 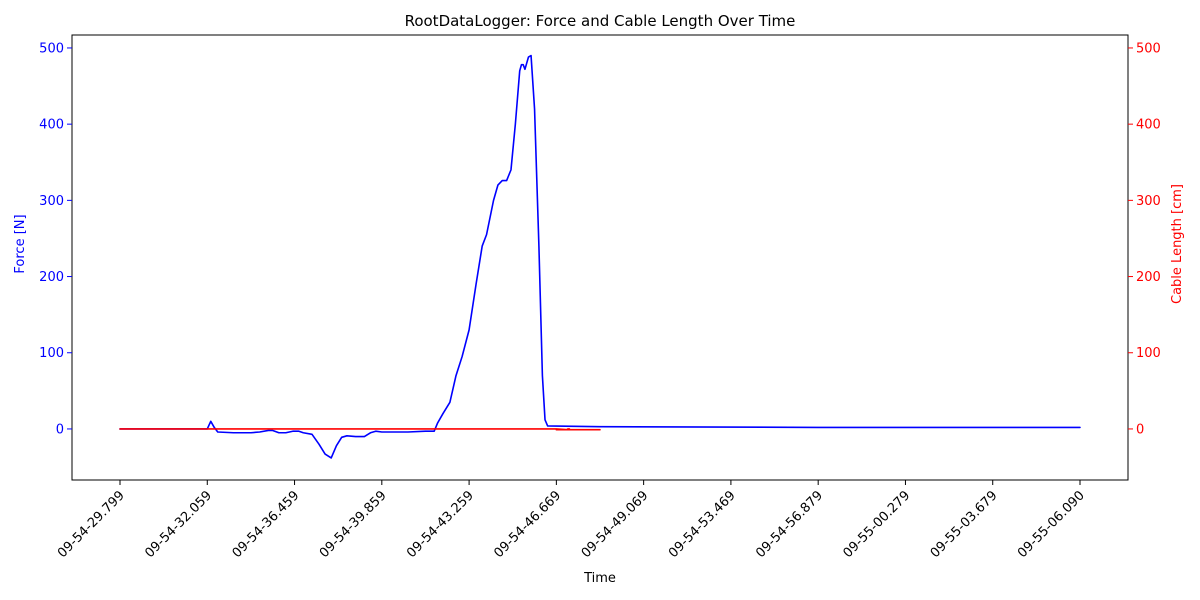 What do you see at coordinates (1144, 239) in the screenshot?
I see `right-axis: 0 100 200 300 400 500` at bounding box center [1144, 239].